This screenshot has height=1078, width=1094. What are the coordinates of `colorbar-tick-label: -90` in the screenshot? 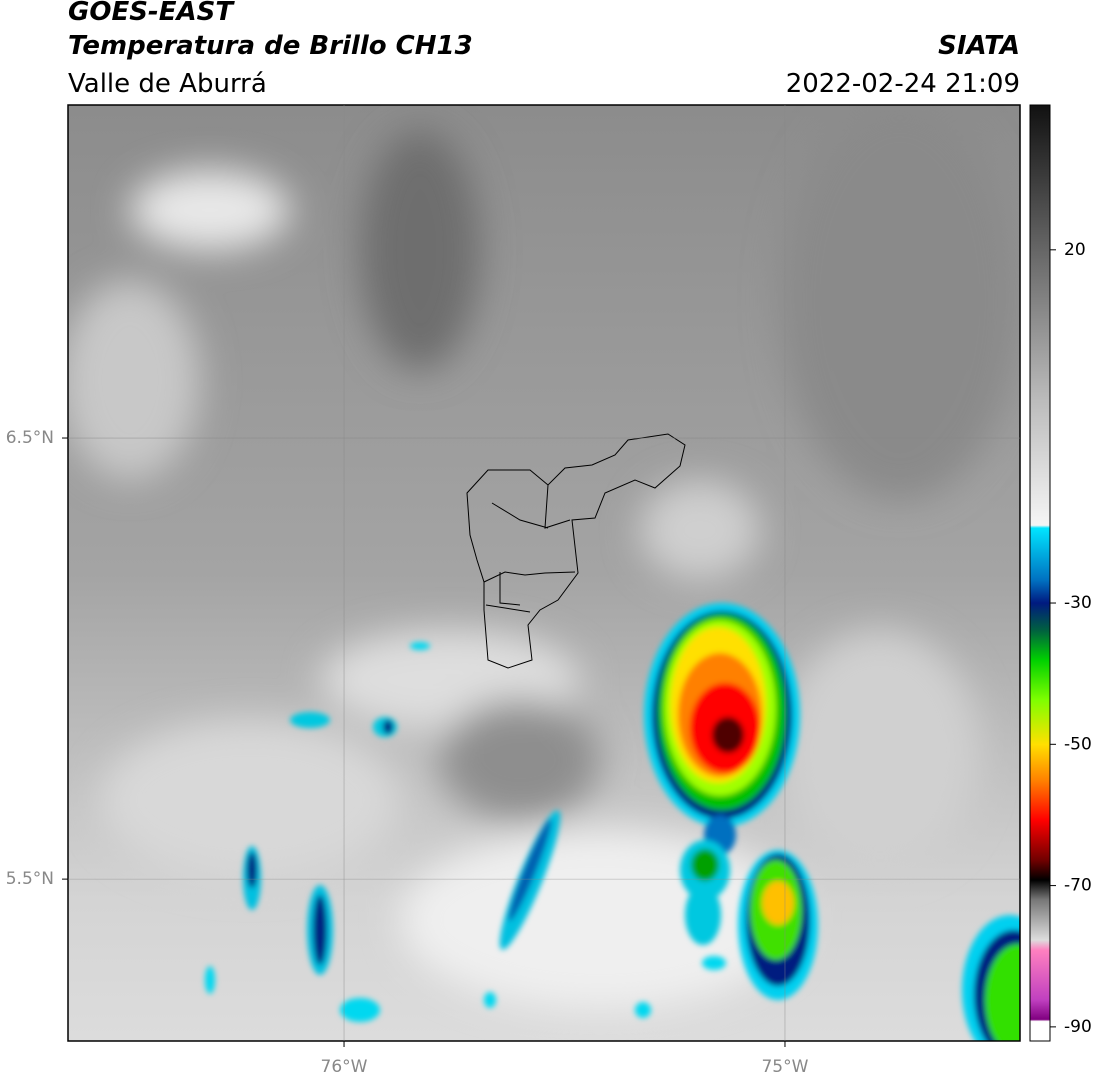 It's located at (1078, 1027).